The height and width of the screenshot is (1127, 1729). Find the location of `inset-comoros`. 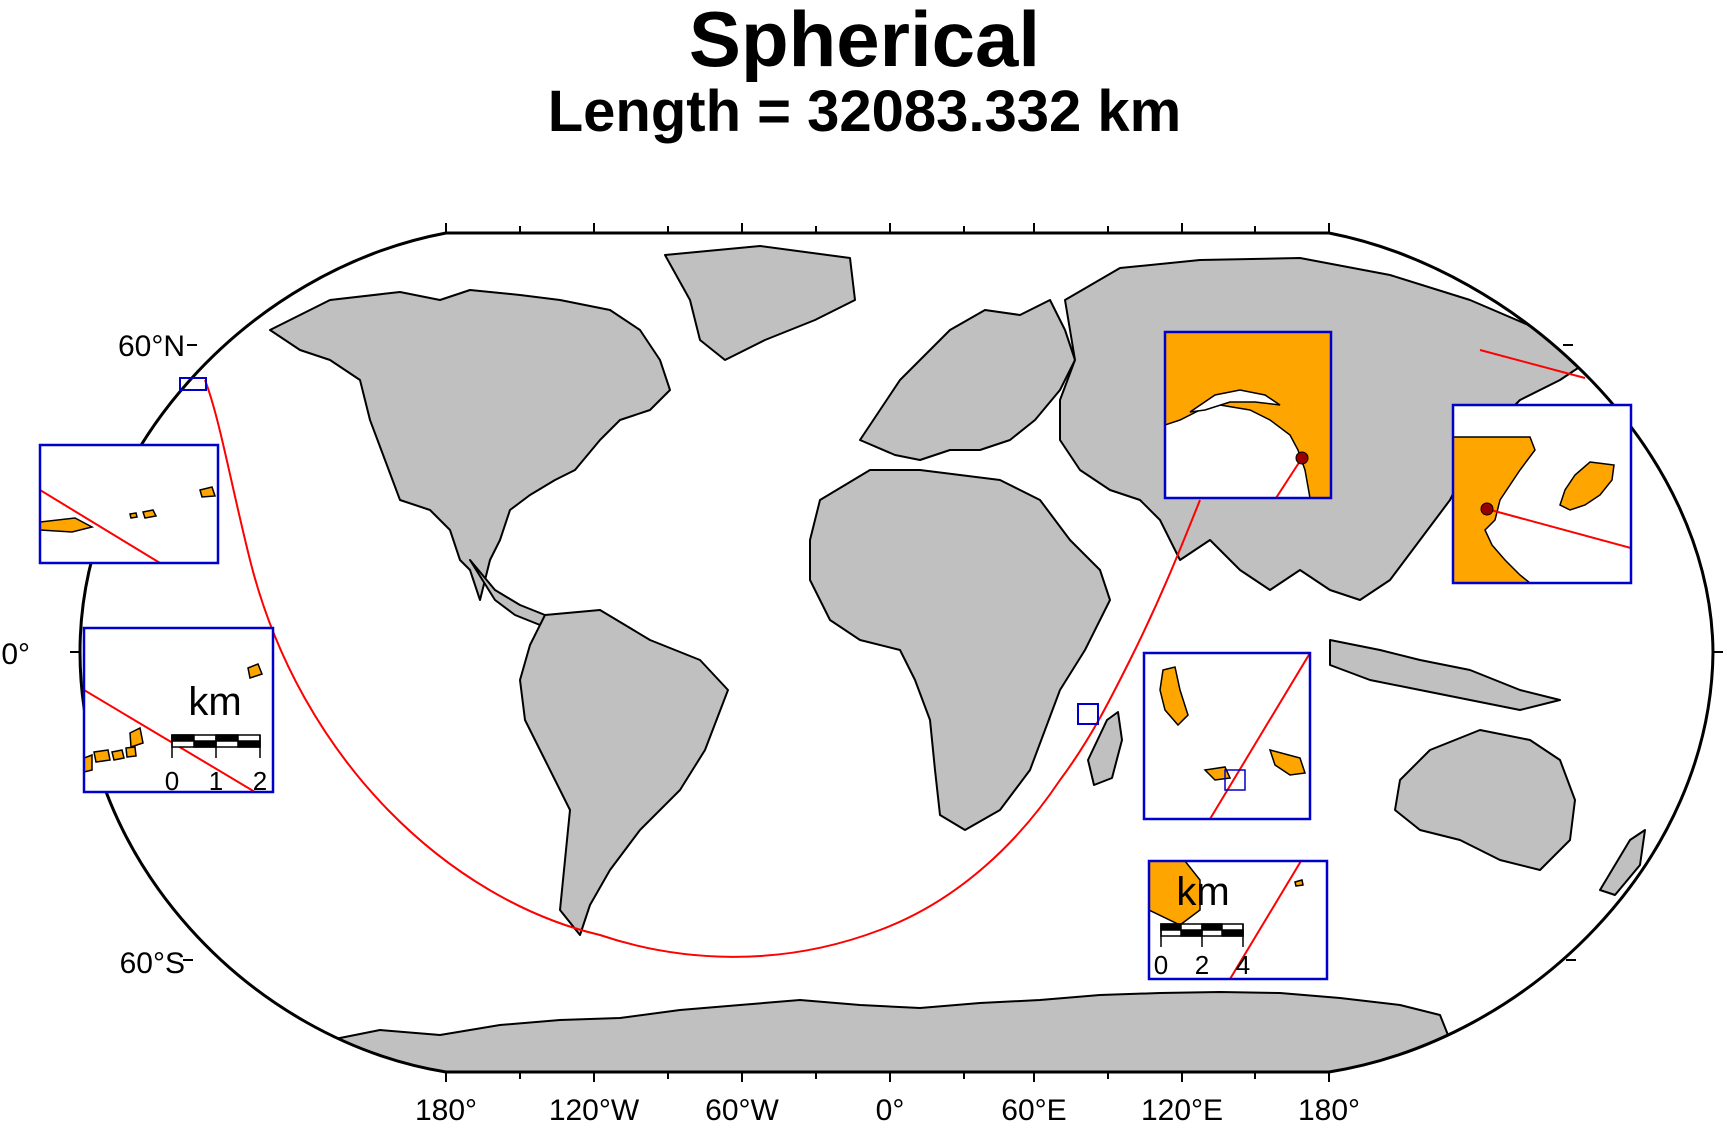

inset-comoros is located at coordinates (1227, 736).